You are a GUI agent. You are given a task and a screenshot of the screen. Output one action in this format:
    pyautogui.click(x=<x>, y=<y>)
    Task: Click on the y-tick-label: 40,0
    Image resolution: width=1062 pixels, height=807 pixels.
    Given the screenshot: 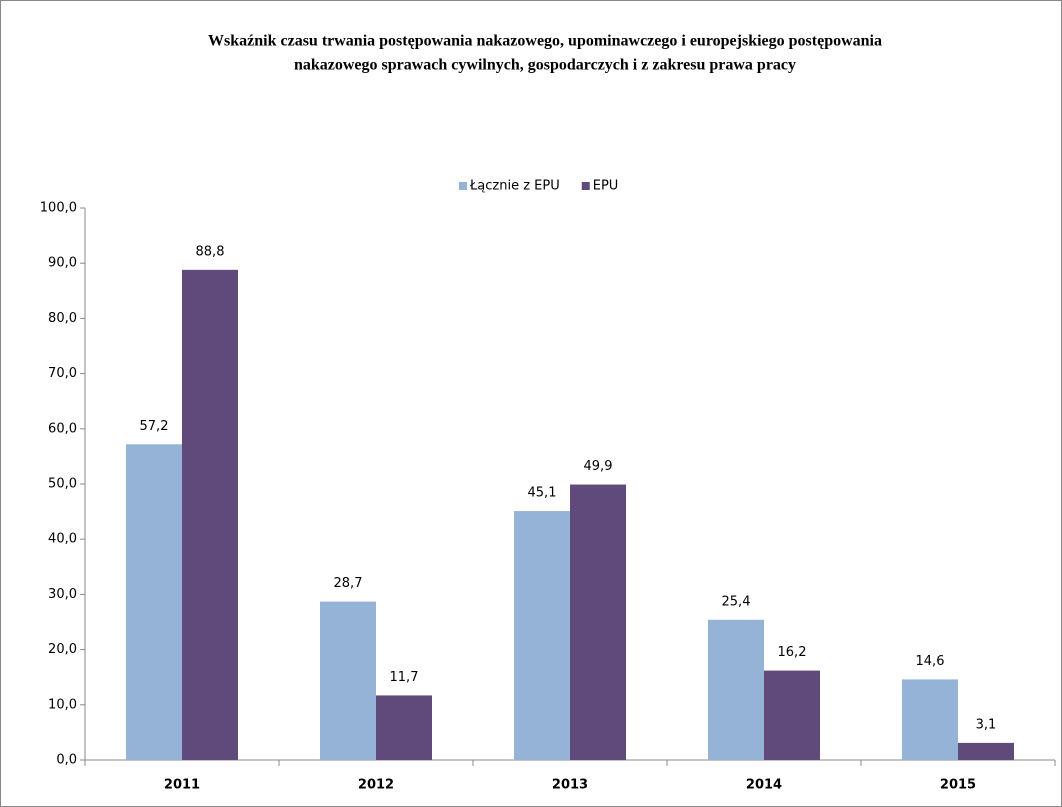 What is the action you would take?
    pyautogui.click(x=62, y=539)
    